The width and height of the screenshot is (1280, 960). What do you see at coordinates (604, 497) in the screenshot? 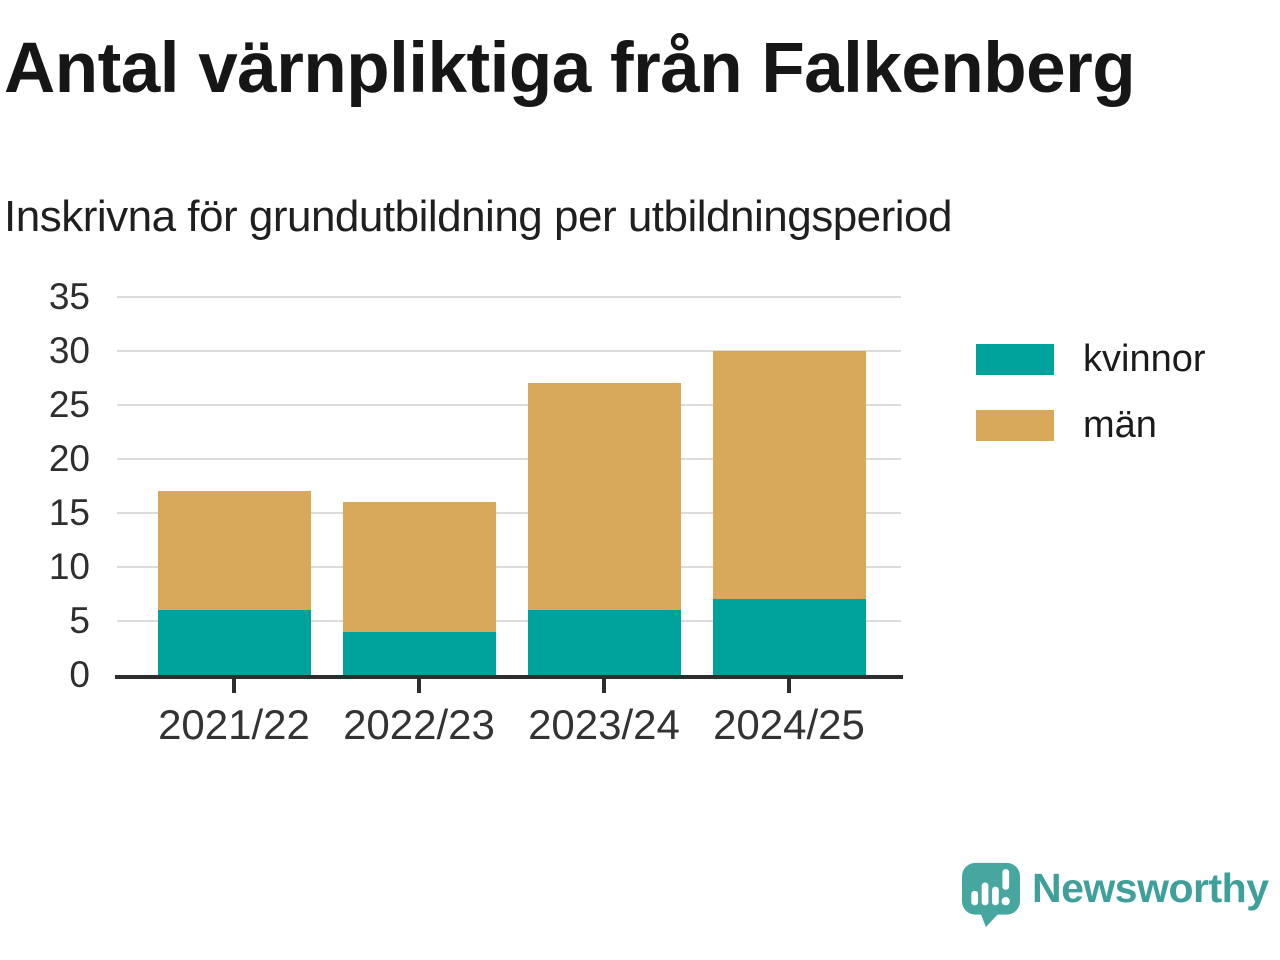
I see `bar-2023/24-män` at bounding box center [604, 497].